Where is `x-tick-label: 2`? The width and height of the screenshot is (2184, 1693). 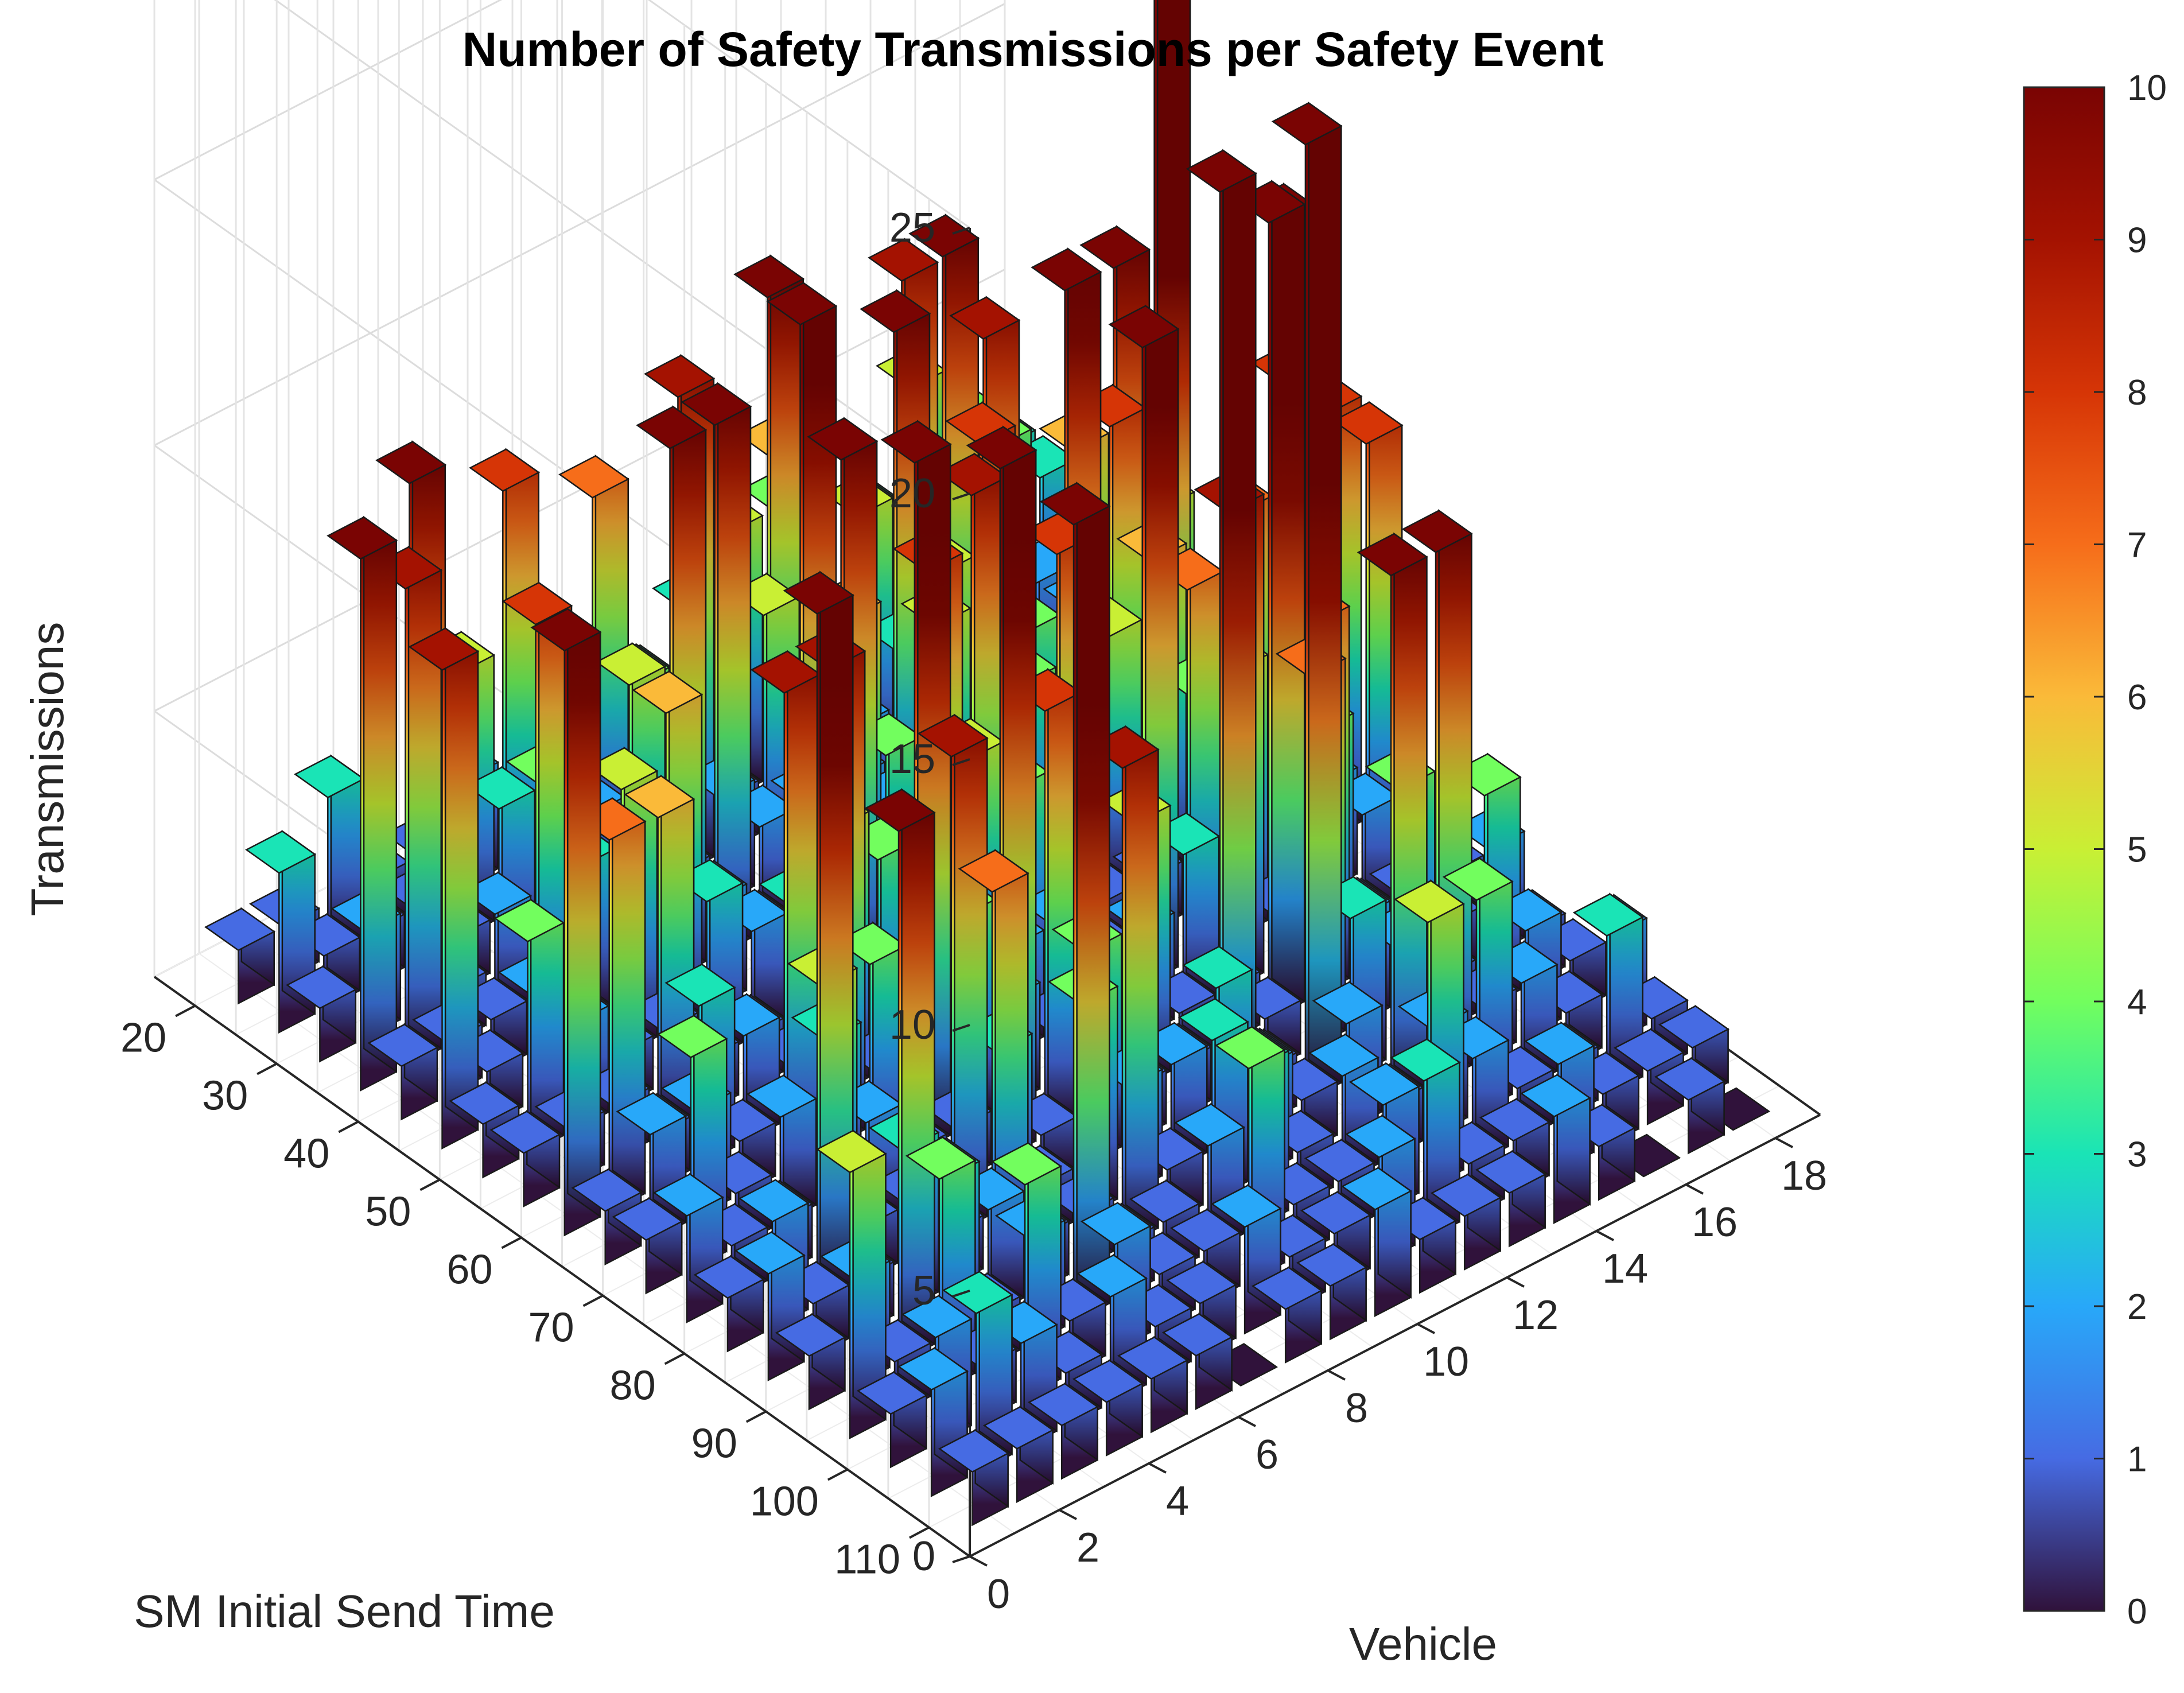 x-tick-label: 2 is located at coordinates (1088, 1548).